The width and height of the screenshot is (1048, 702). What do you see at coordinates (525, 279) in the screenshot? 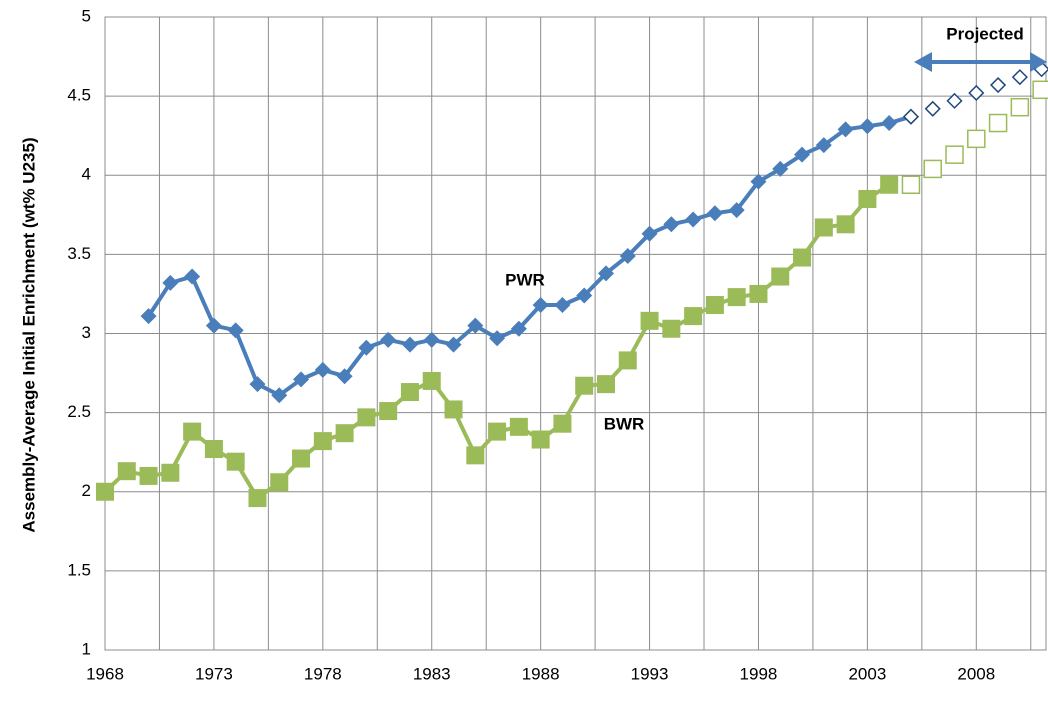
I see `series-label: PWR` at bounding box center [525, 279].